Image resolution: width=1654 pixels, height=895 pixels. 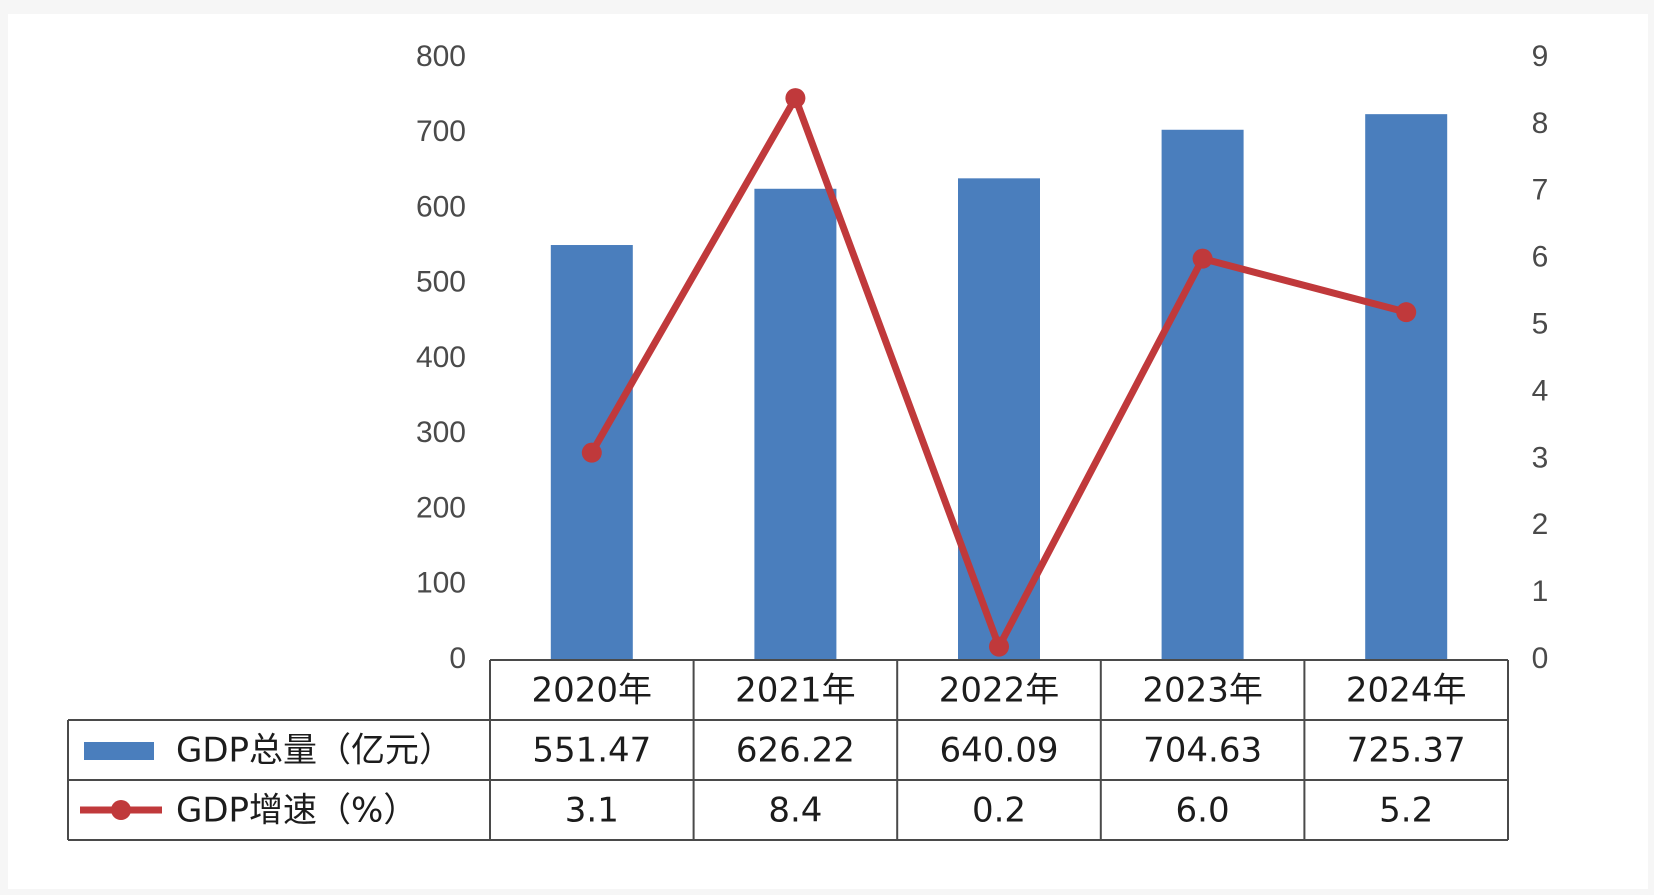 What do you see at coordinates (1540, 390) in the screenshot?
I see `right-tick-label: 4` at bounding box center [1540, 390].